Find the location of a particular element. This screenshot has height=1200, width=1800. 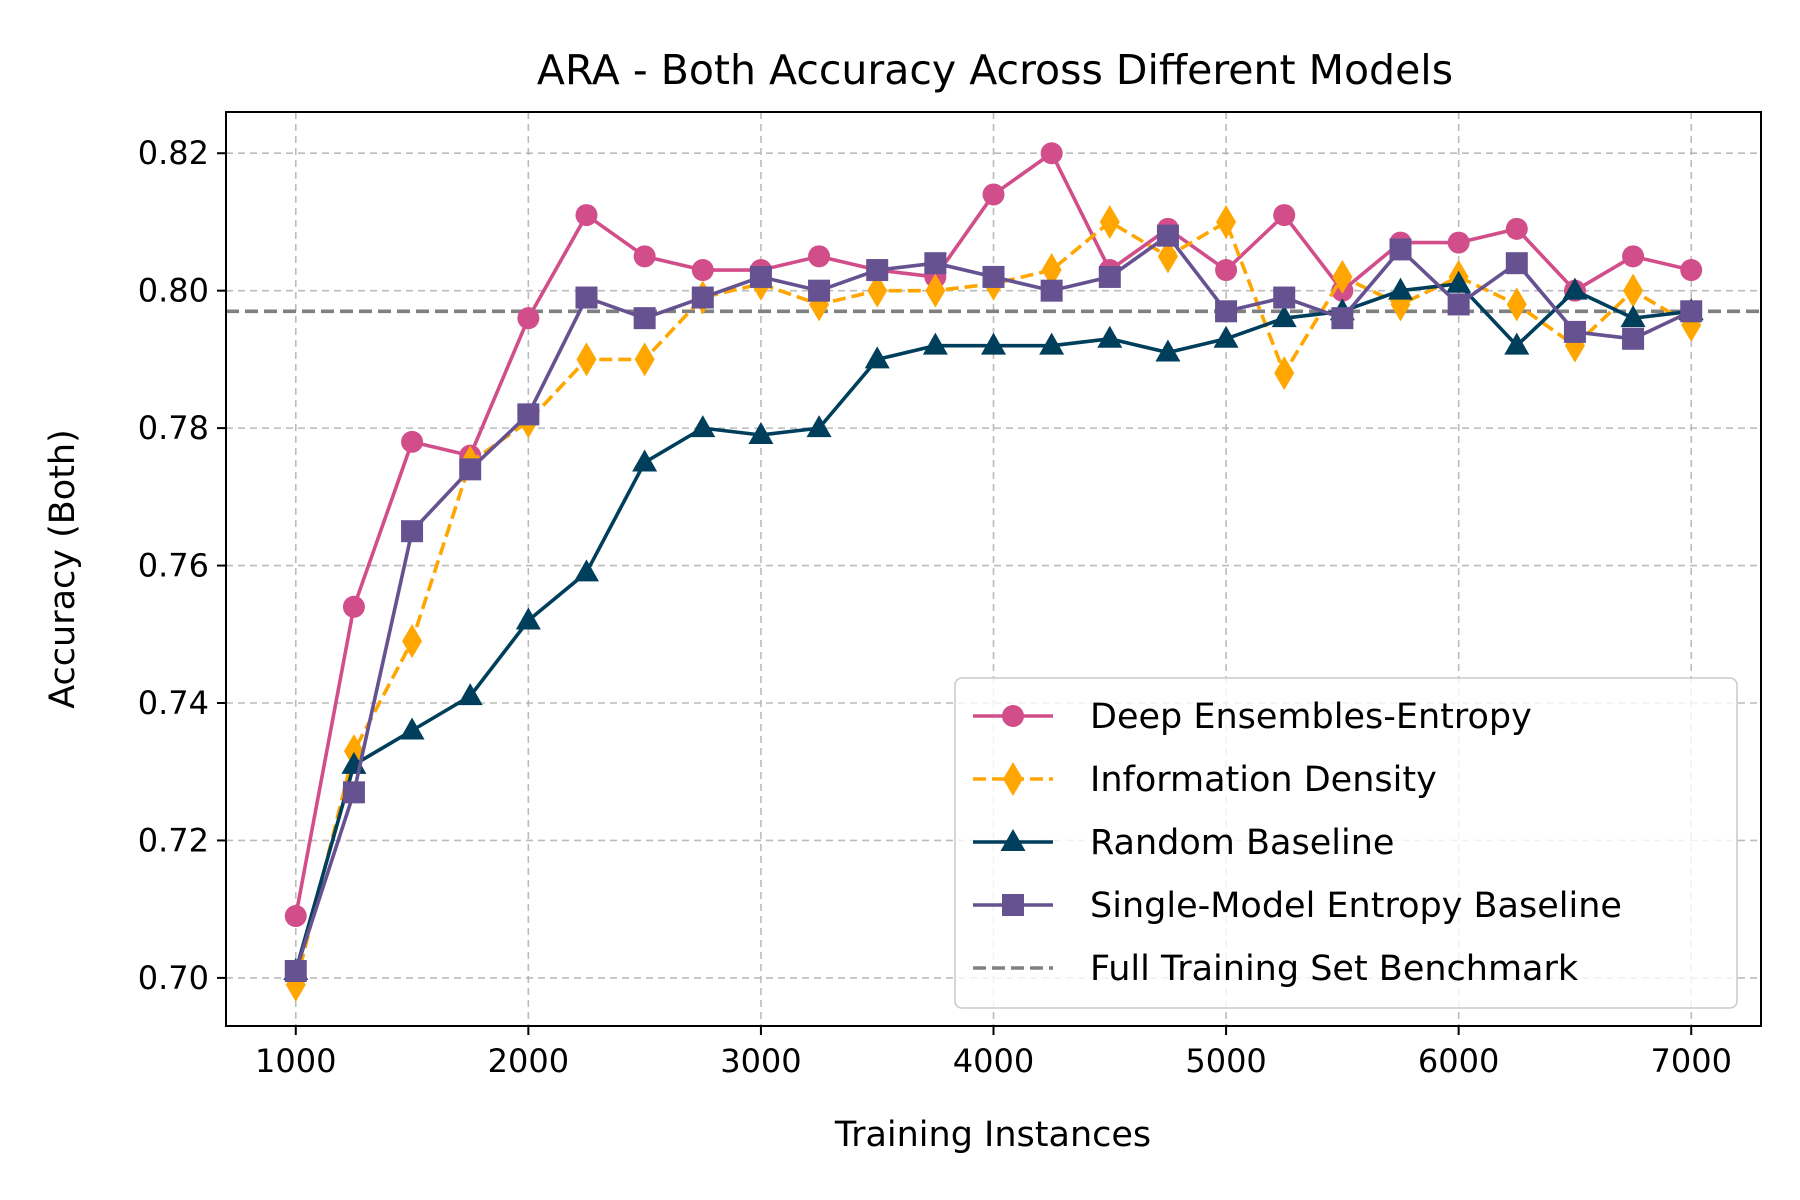

legend-label: Random Baseline is located at coordinates (1242, 843).